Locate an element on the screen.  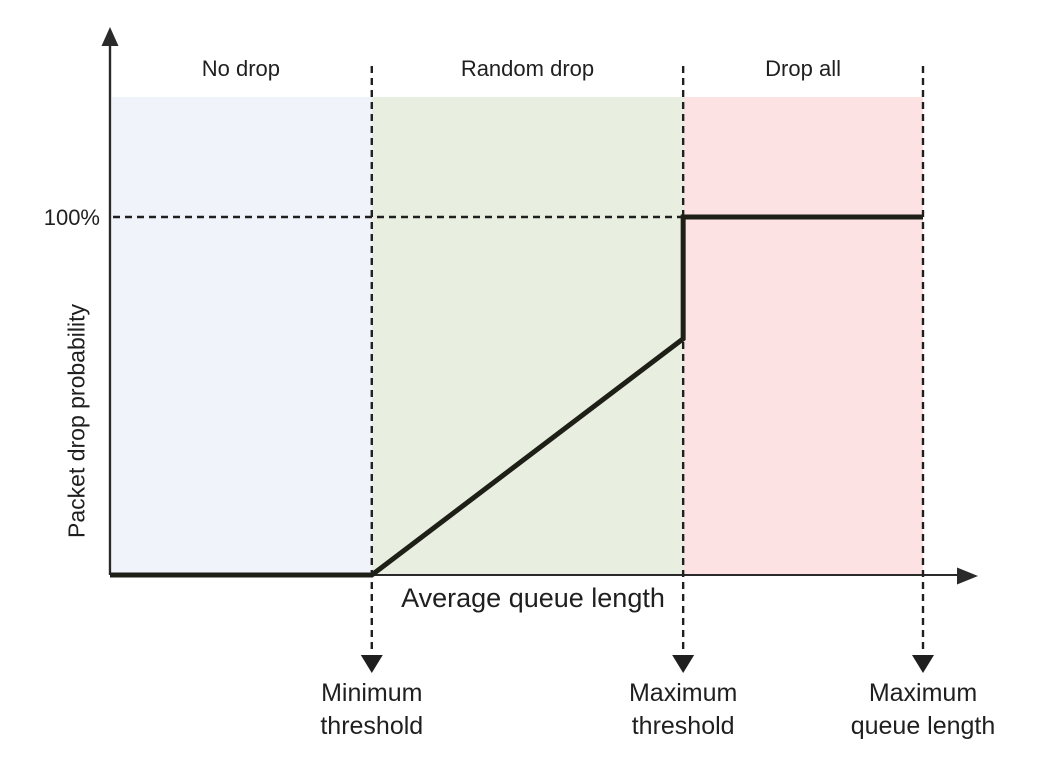
marker-label-line: Minimum is located at coordinates (372, 693).